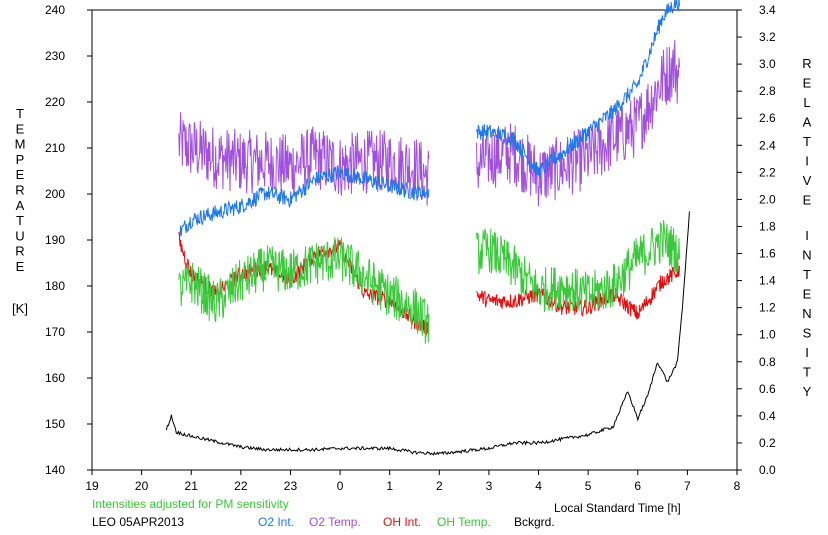  Describe the element at coordinates (276, 522) in the screenshot. I see `legend-entry: O2 Int.` at that location.